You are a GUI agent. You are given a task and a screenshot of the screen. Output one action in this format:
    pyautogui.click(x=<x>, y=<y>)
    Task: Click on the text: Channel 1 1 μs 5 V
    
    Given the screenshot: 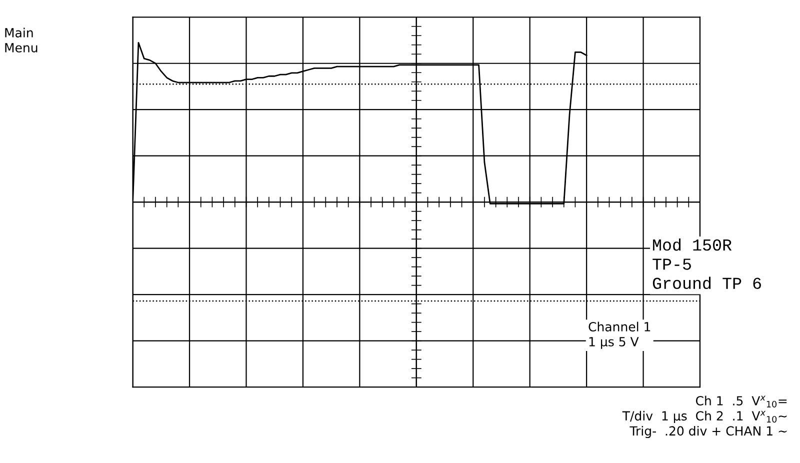 What is the action you would take?
    pyautogui.click(x=619, y=335)
    